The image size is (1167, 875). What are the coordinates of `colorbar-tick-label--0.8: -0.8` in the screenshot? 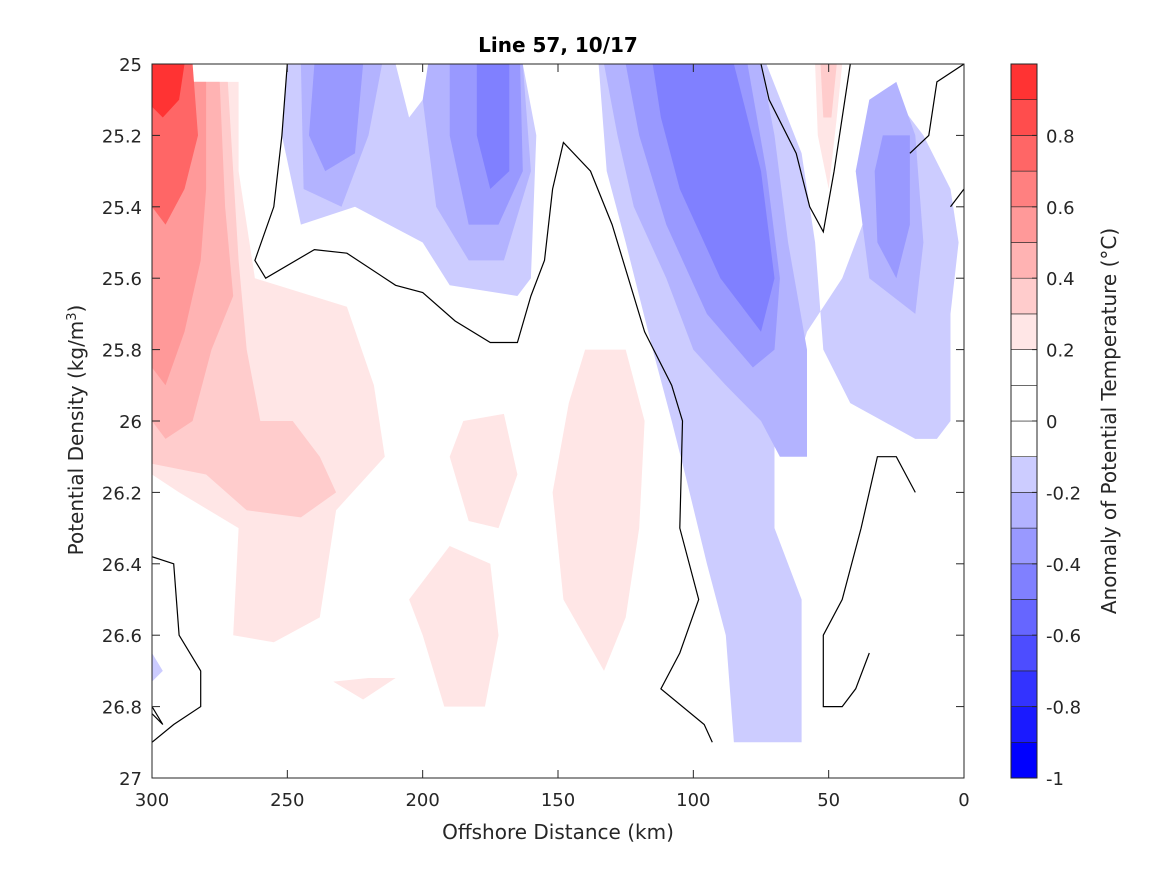 It's located at (1063, 708).